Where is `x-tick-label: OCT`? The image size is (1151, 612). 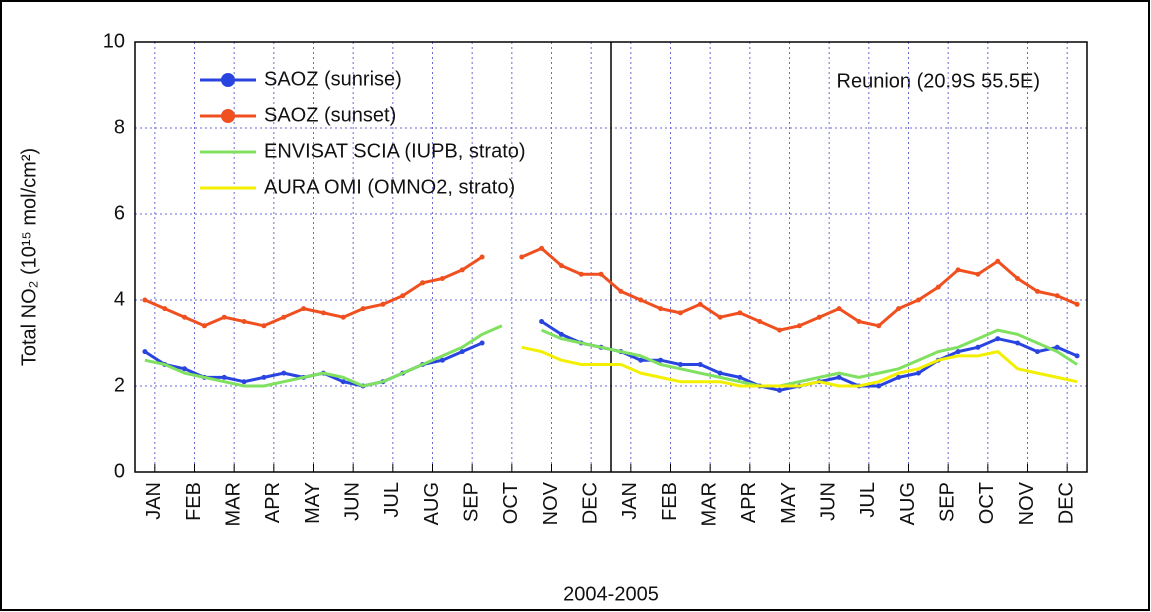
x-tick-label: OCT is located at coordinates (987, 503).